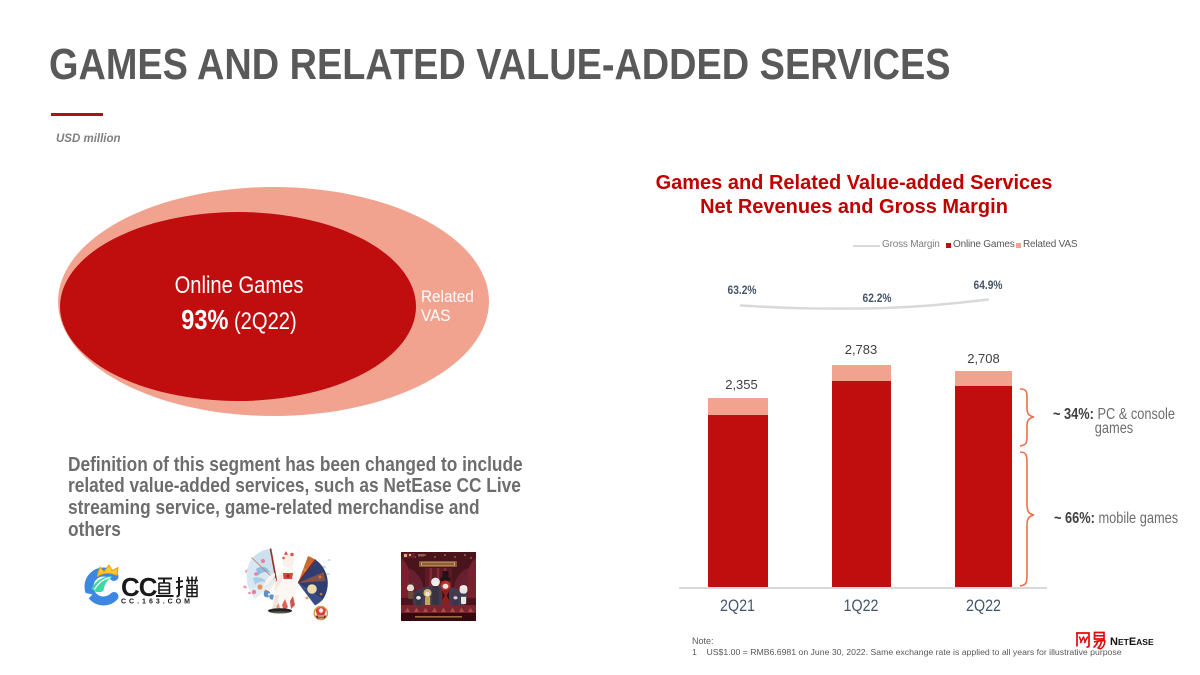 Image resolution: width=1200 pixels, height=675 pixels. I want to click on svg-text: CC, so click(139, 587).